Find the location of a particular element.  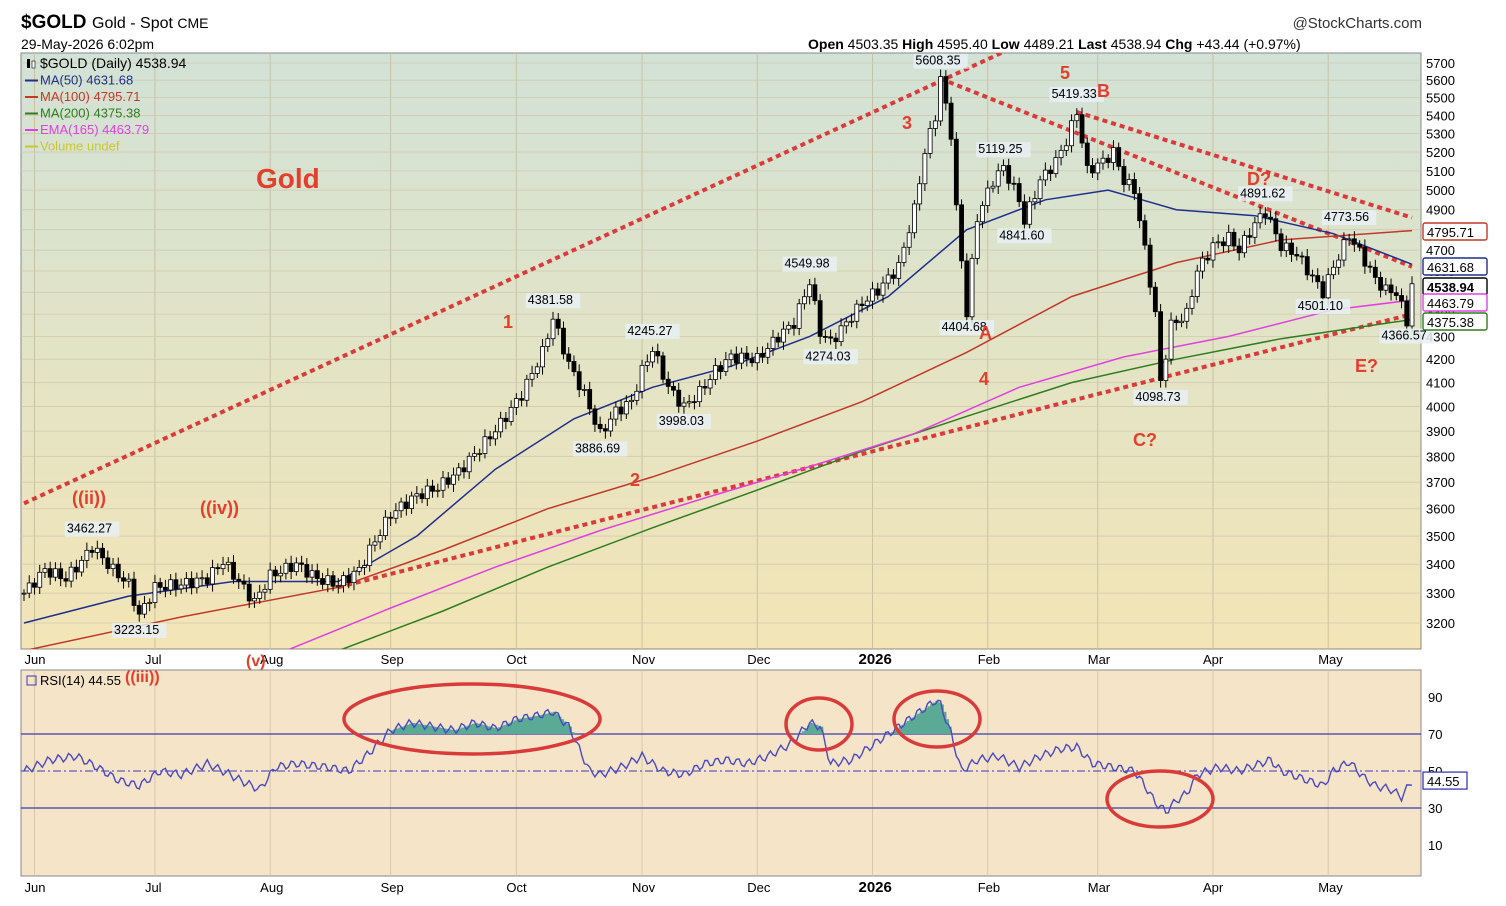

wave-label: ((ii)) is located at coordinates (89, 498).